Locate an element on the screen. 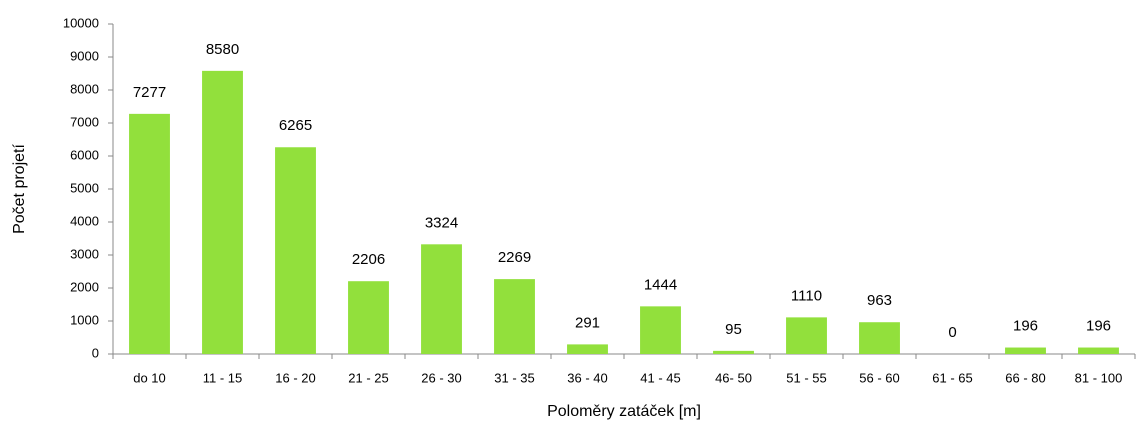  y-tick-label: 6000 is located at coordinates (84, 154).